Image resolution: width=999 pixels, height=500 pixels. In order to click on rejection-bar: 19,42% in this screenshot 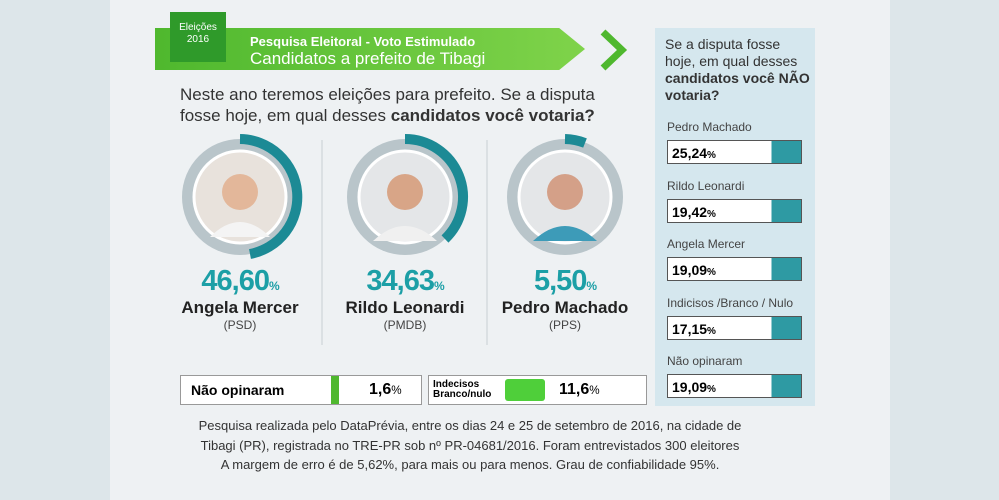, I will do `click(734, 210)`.